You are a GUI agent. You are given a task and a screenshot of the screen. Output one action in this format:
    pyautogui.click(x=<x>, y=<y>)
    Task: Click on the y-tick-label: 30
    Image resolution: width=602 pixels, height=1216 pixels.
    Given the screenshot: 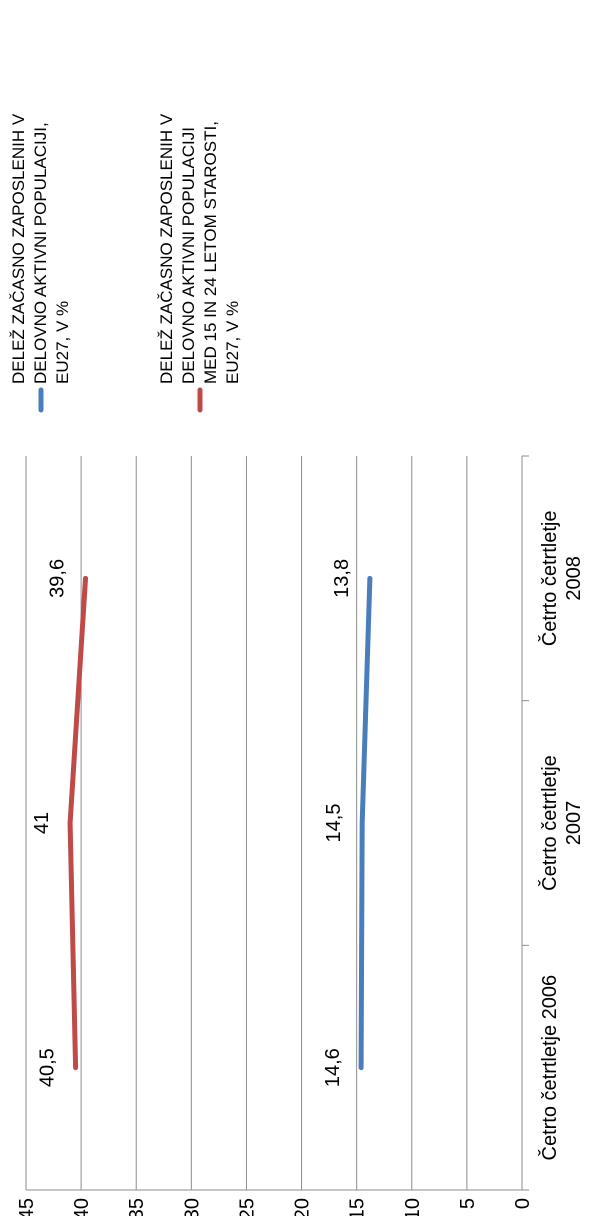 What is the action you would take?
    pyautogui.click(x=192, y=1207)
    